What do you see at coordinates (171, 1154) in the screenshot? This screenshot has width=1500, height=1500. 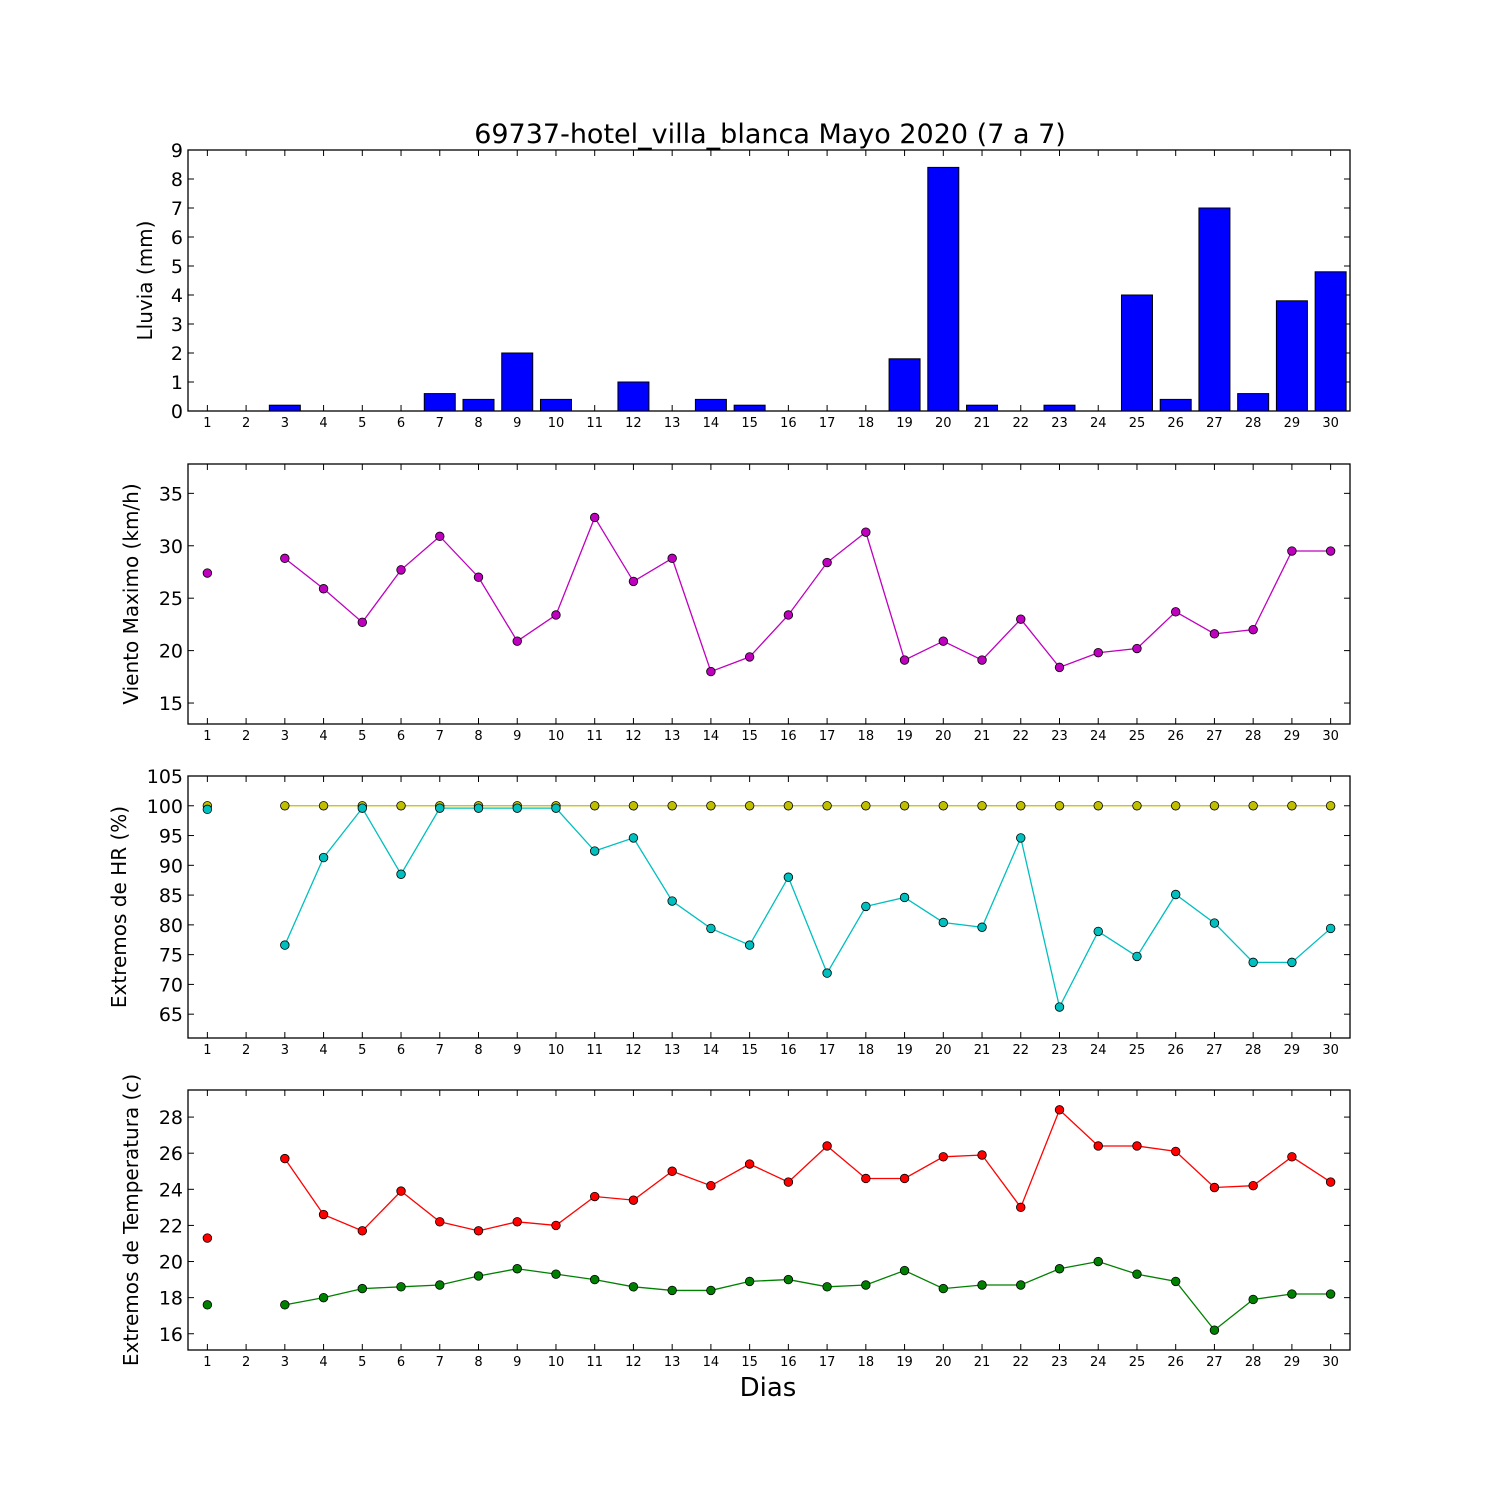 I see `y-tick-label: 26` at bounding box center [171, 1154].